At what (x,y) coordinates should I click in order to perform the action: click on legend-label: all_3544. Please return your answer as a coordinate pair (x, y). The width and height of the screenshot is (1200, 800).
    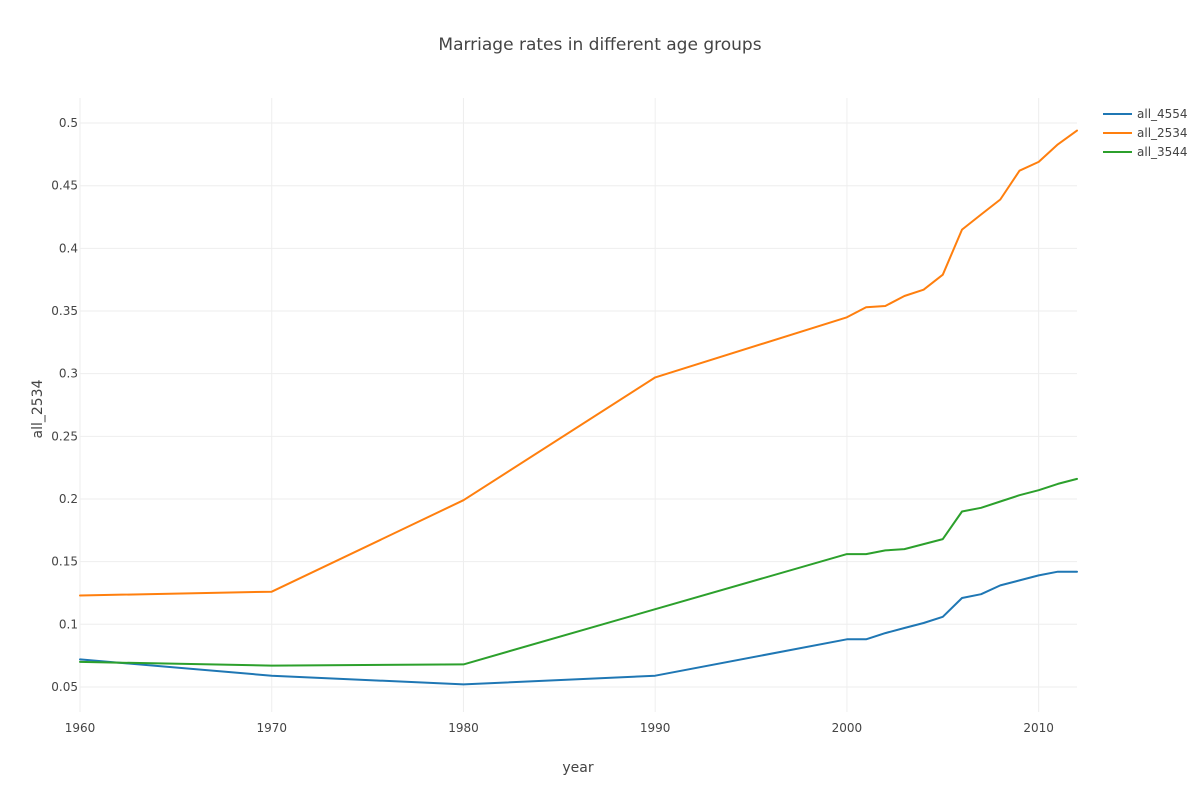
    Looking at the image, I should click on (1162, 152).